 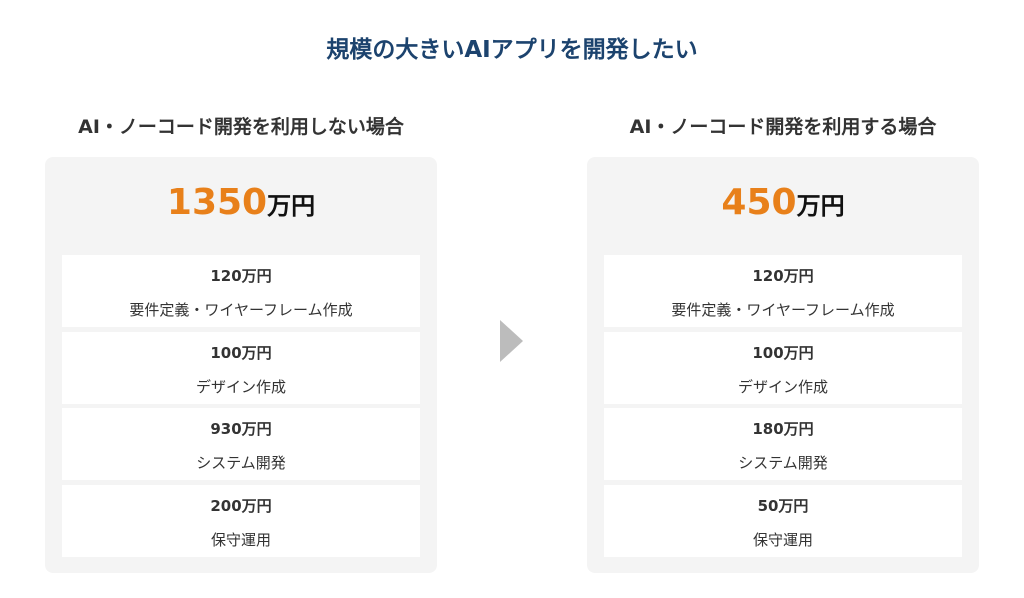 I want to click on triangle-right-icon, so click(x=511, y=341).